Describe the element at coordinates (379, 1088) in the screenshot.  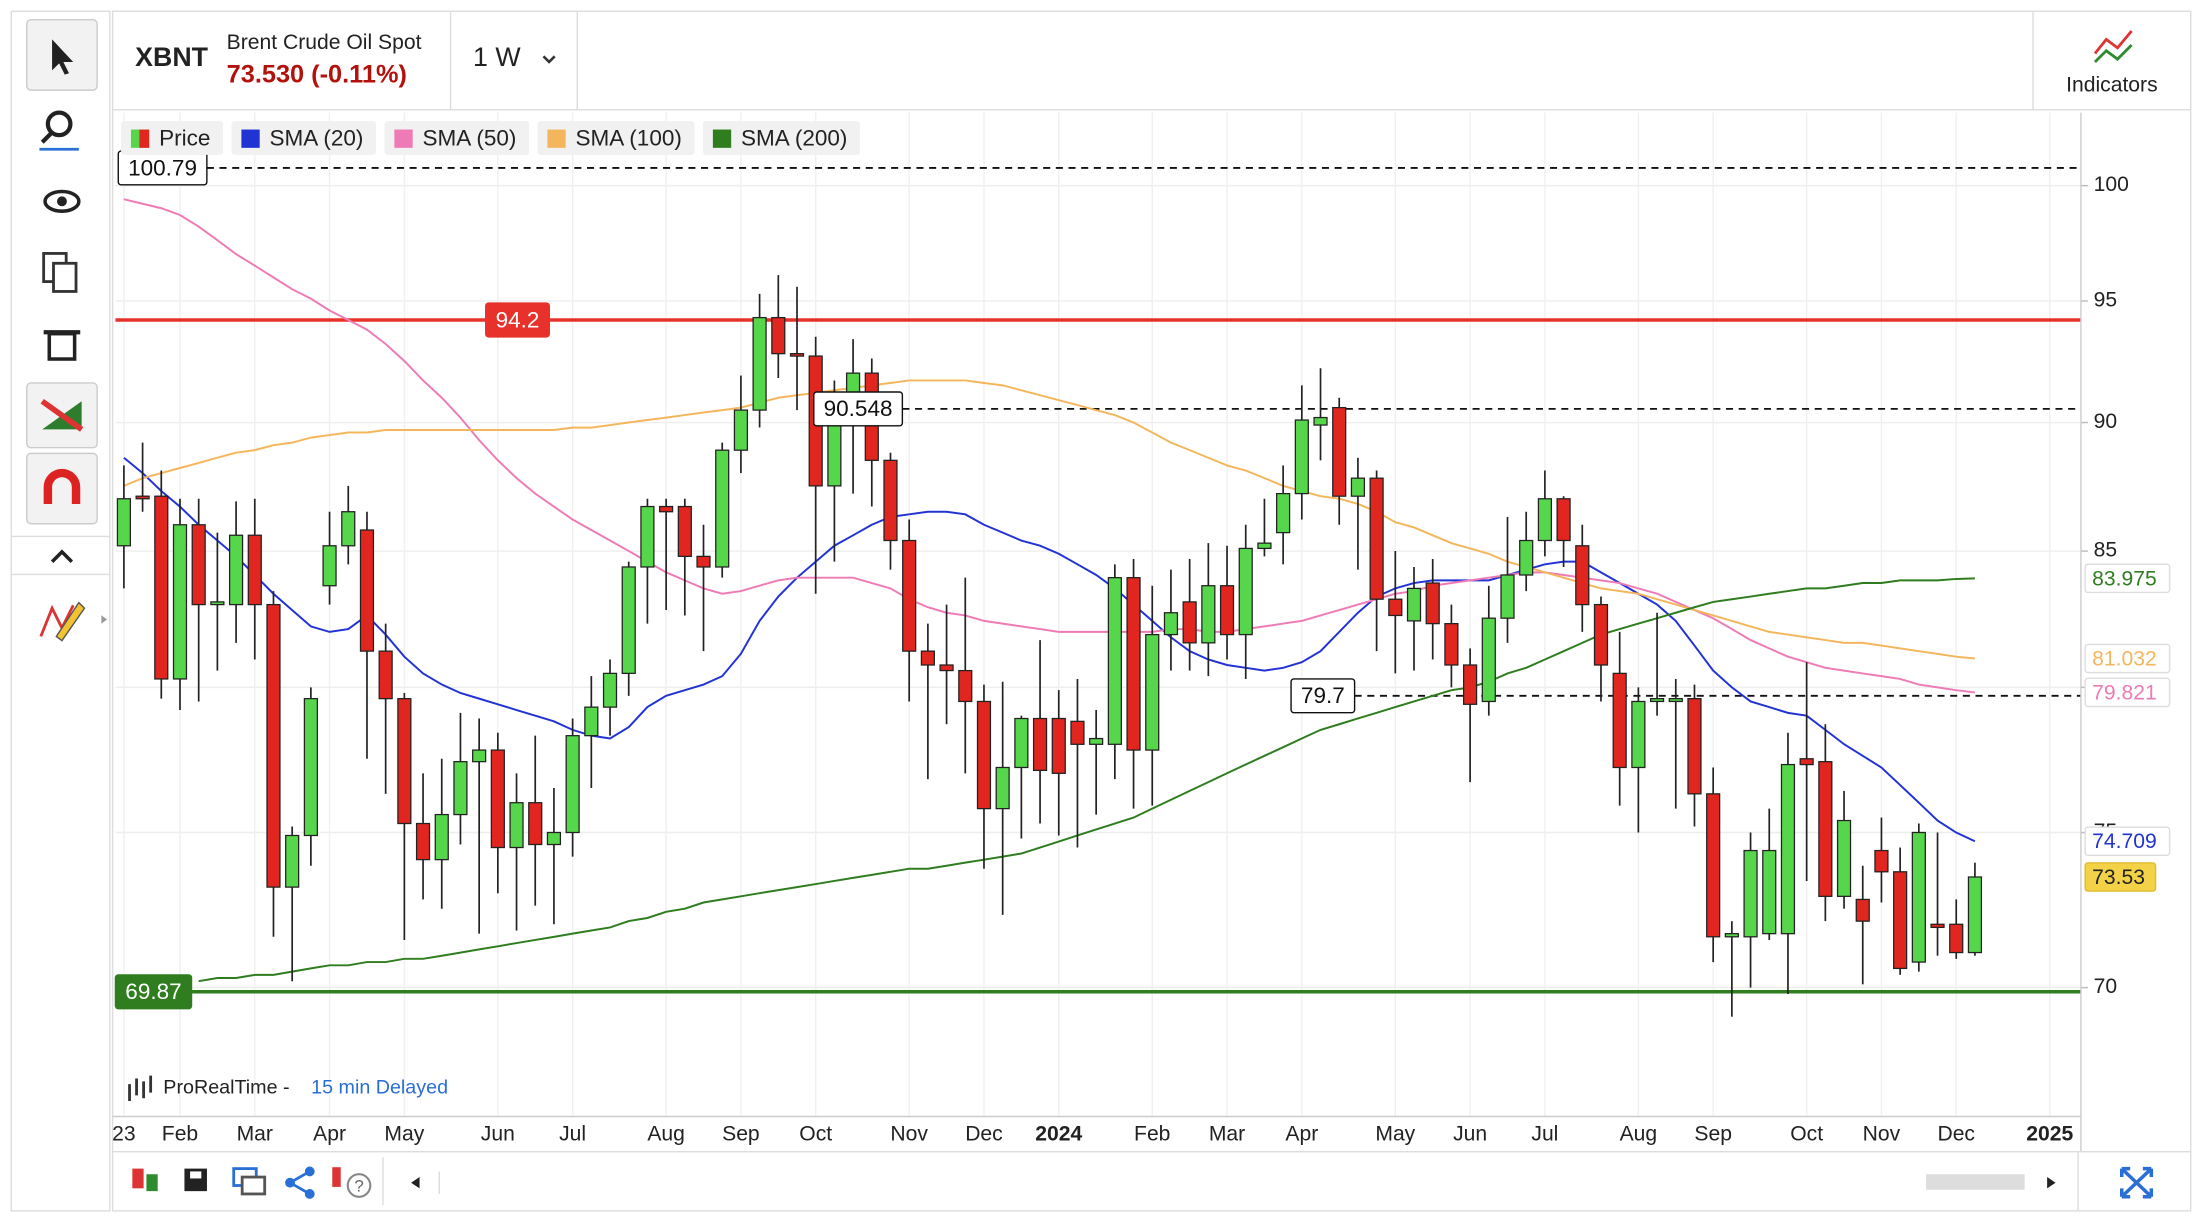
I see `delay-note: 15 min Delayed` at that location.